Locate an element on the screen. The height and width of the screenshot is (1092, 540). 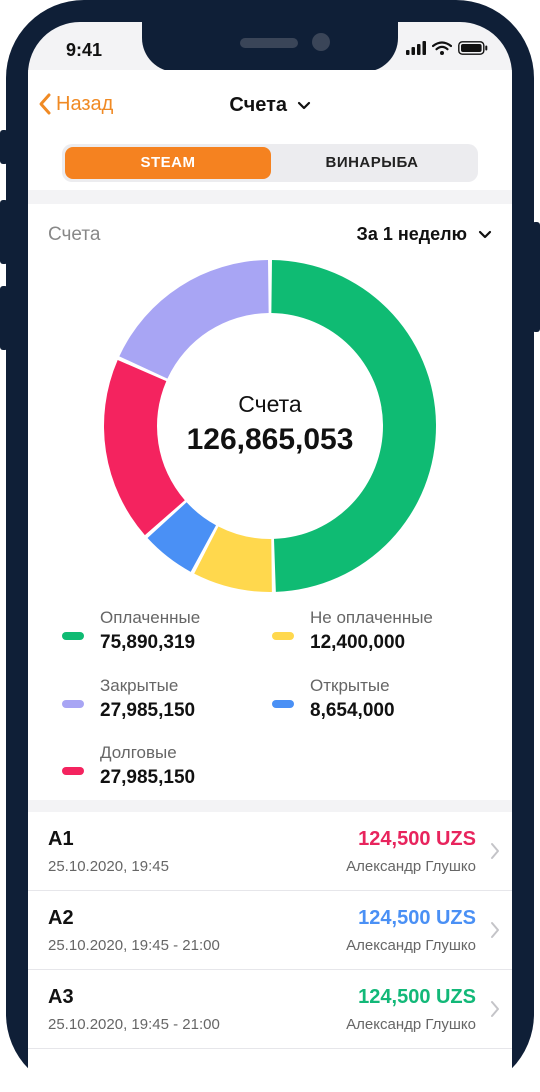
back-label: Назад is located at coordinates (85, 103).